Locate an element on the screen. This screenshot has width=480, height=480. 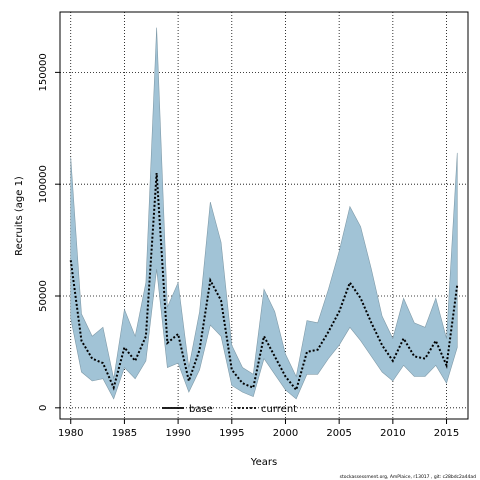
x-tick-label: 1980 is located at coordinates (70, 433).